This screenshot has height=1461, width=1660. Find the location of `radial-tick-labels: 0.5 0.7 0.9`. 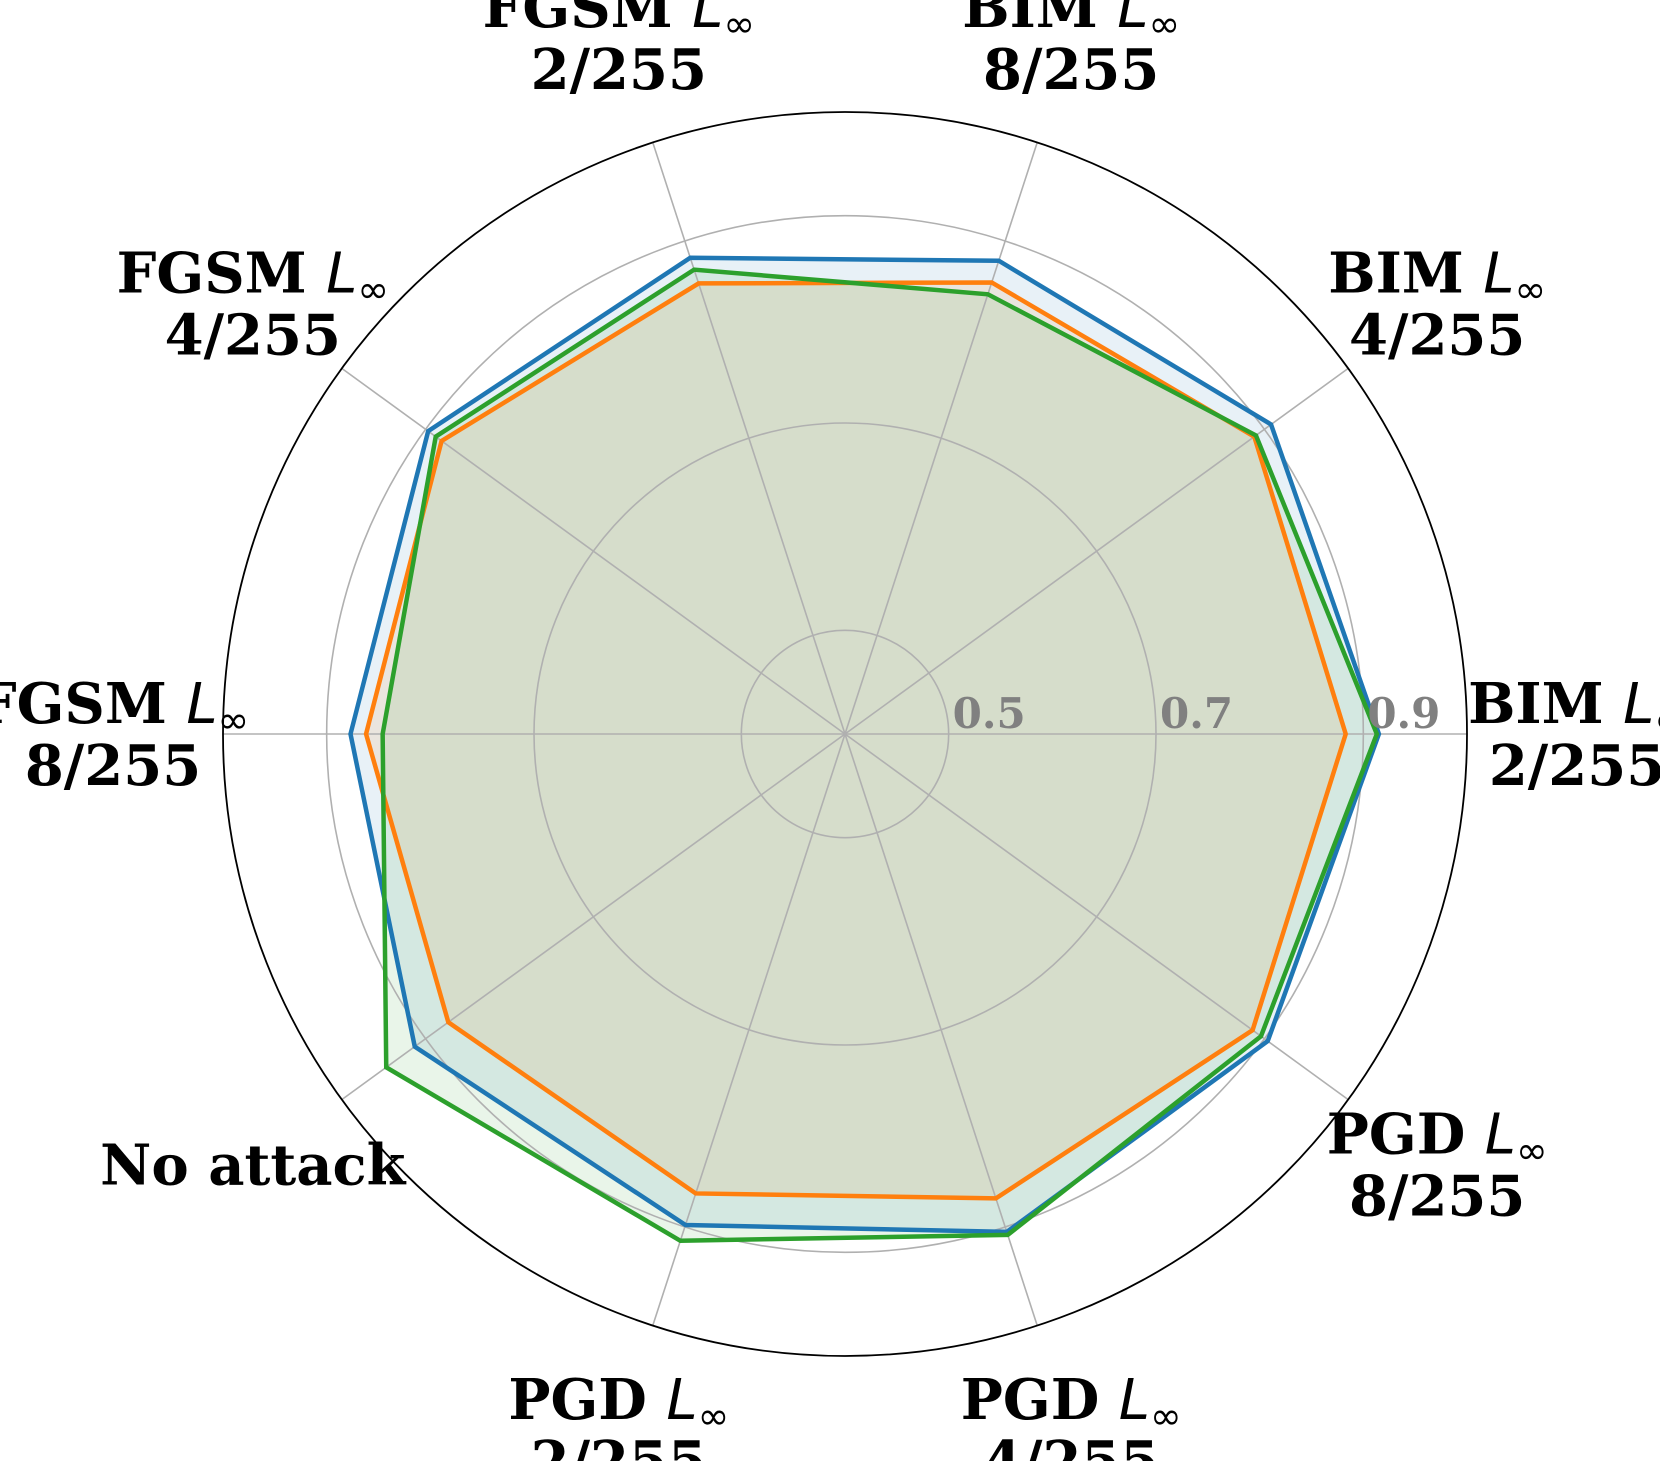

radial-tick-labels: 0.5 0.7 0.9 is located at coordinates (1197, 713).